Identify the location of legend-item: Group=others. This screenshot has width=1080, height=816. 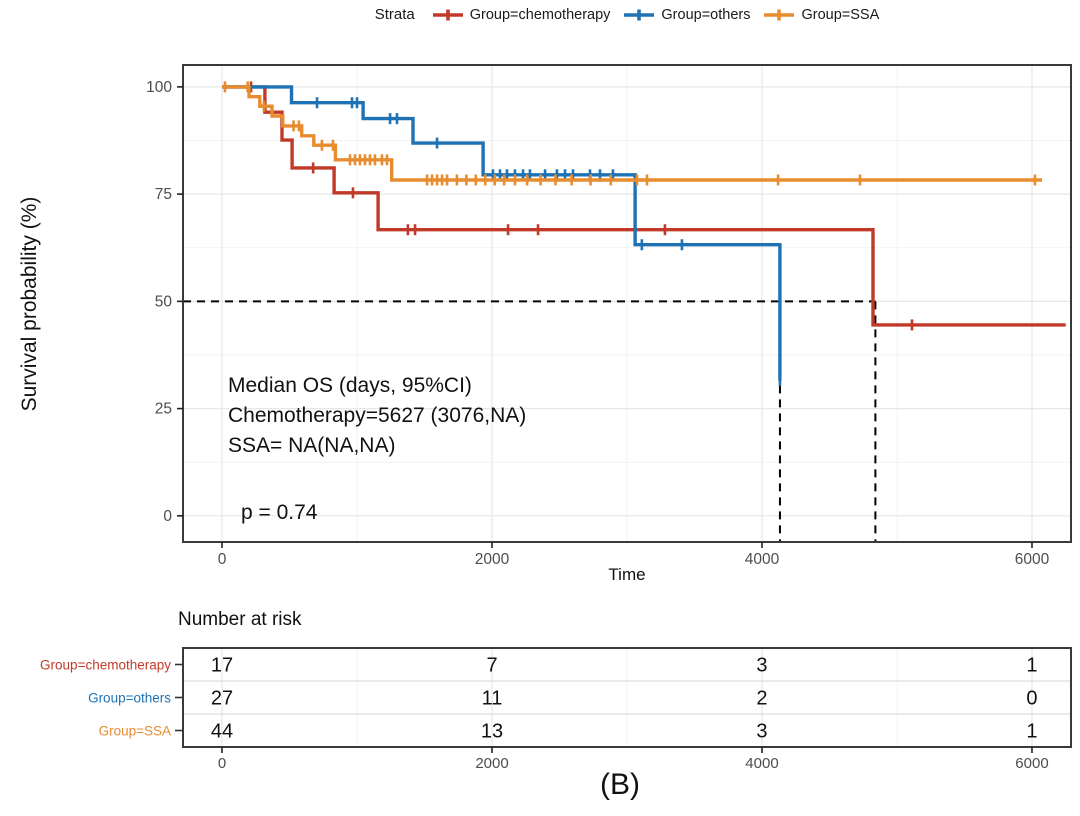
(687, 15).